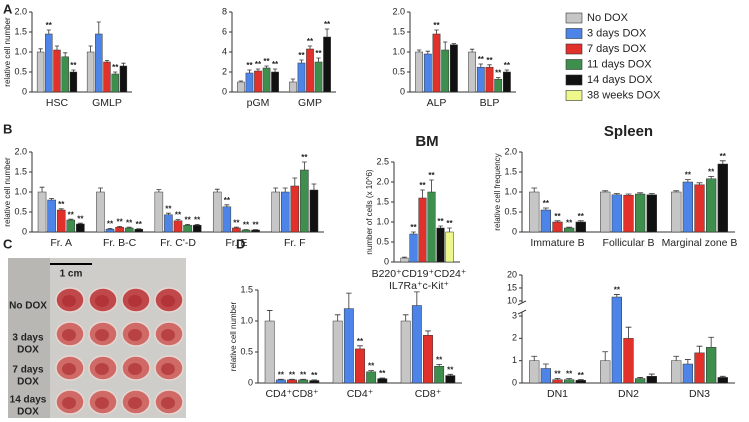 The image size is (749, 422). What do you see at coordinates (57, 103) in the screenshot?
I see `x-tick-label: HSC` at bounding box center [57, 103].